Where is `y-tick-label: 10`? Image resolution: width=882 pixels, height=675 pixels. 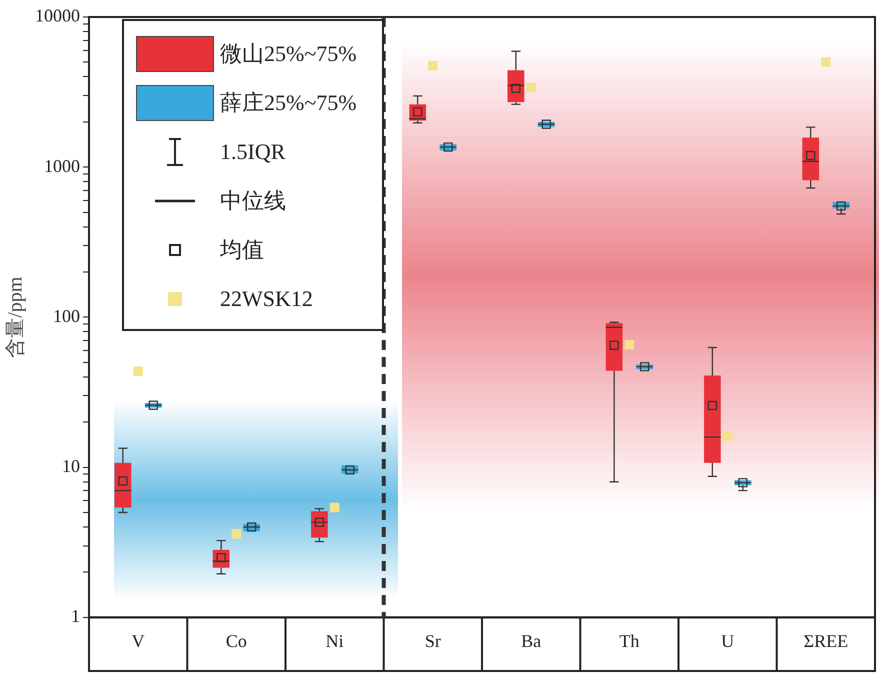 y-tick-label: 10 is located at coordinates (71, 466).